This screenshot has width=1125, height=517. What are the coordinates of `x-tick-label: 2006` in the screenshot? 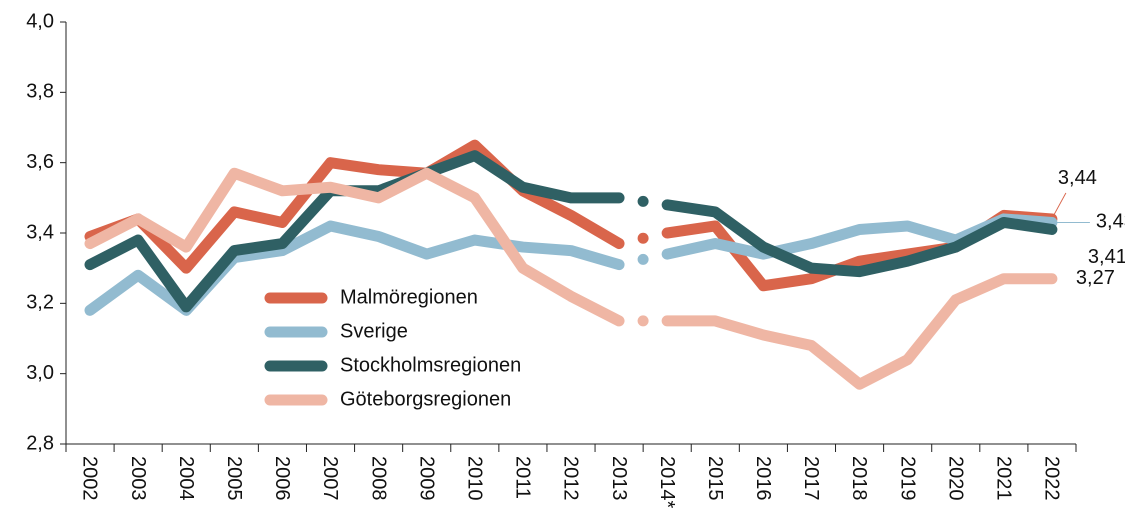 It's located at (282, 478).